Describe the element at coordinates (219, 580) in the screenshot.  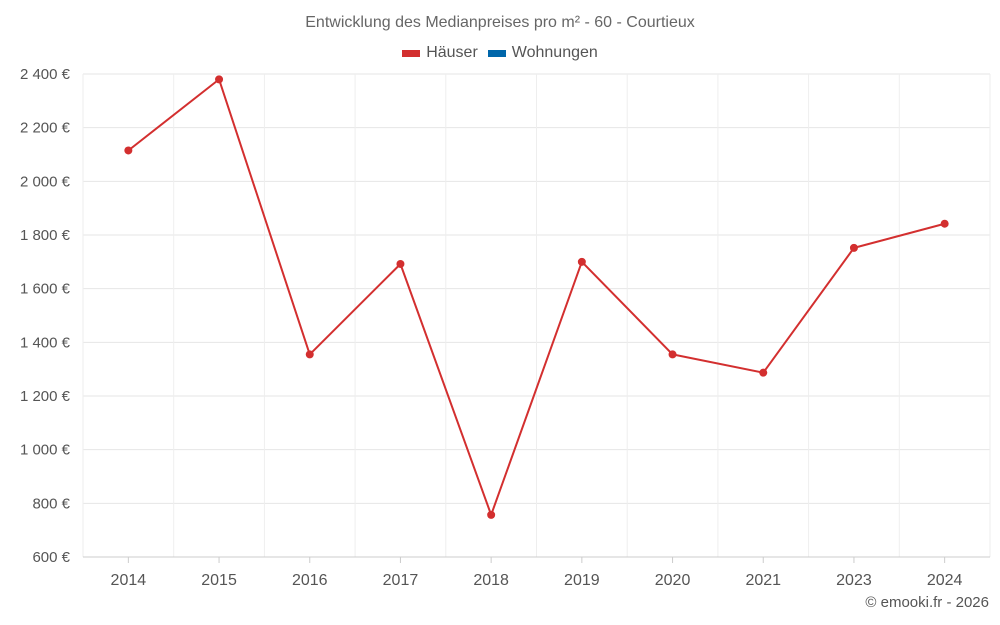
I see `x-tick-label: 2015` at that location.